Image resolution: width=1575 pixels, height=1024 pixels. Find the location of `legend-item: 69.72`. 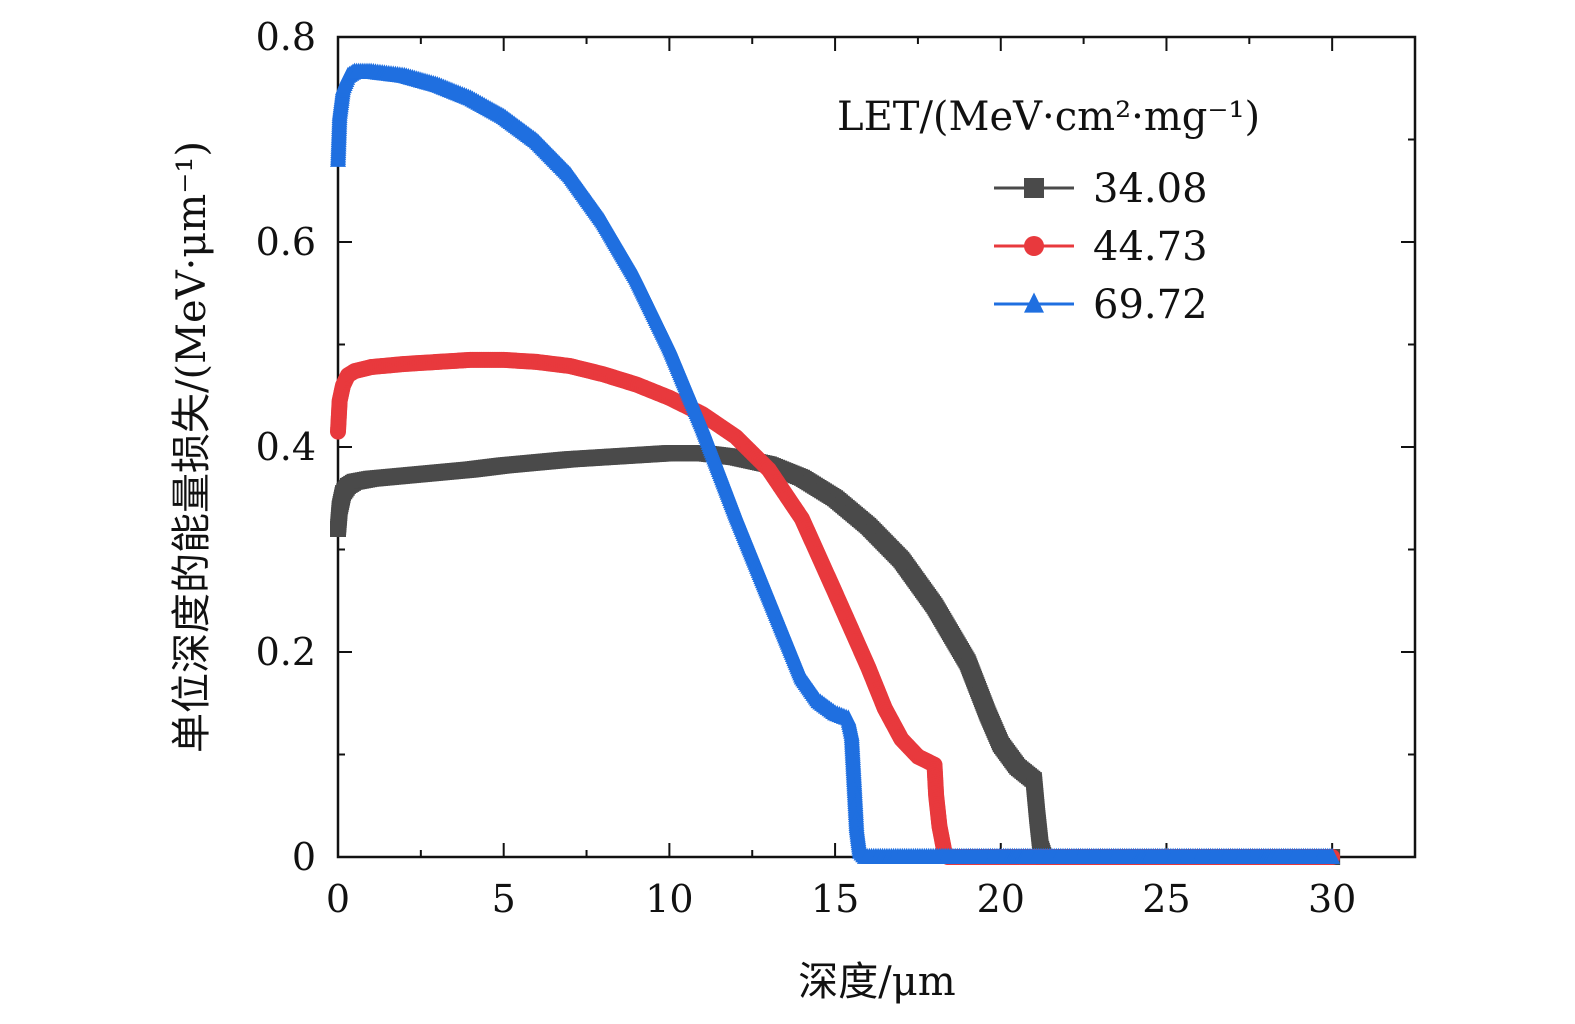

legend-item: 69.72 is located at coordinates (1101, 305).